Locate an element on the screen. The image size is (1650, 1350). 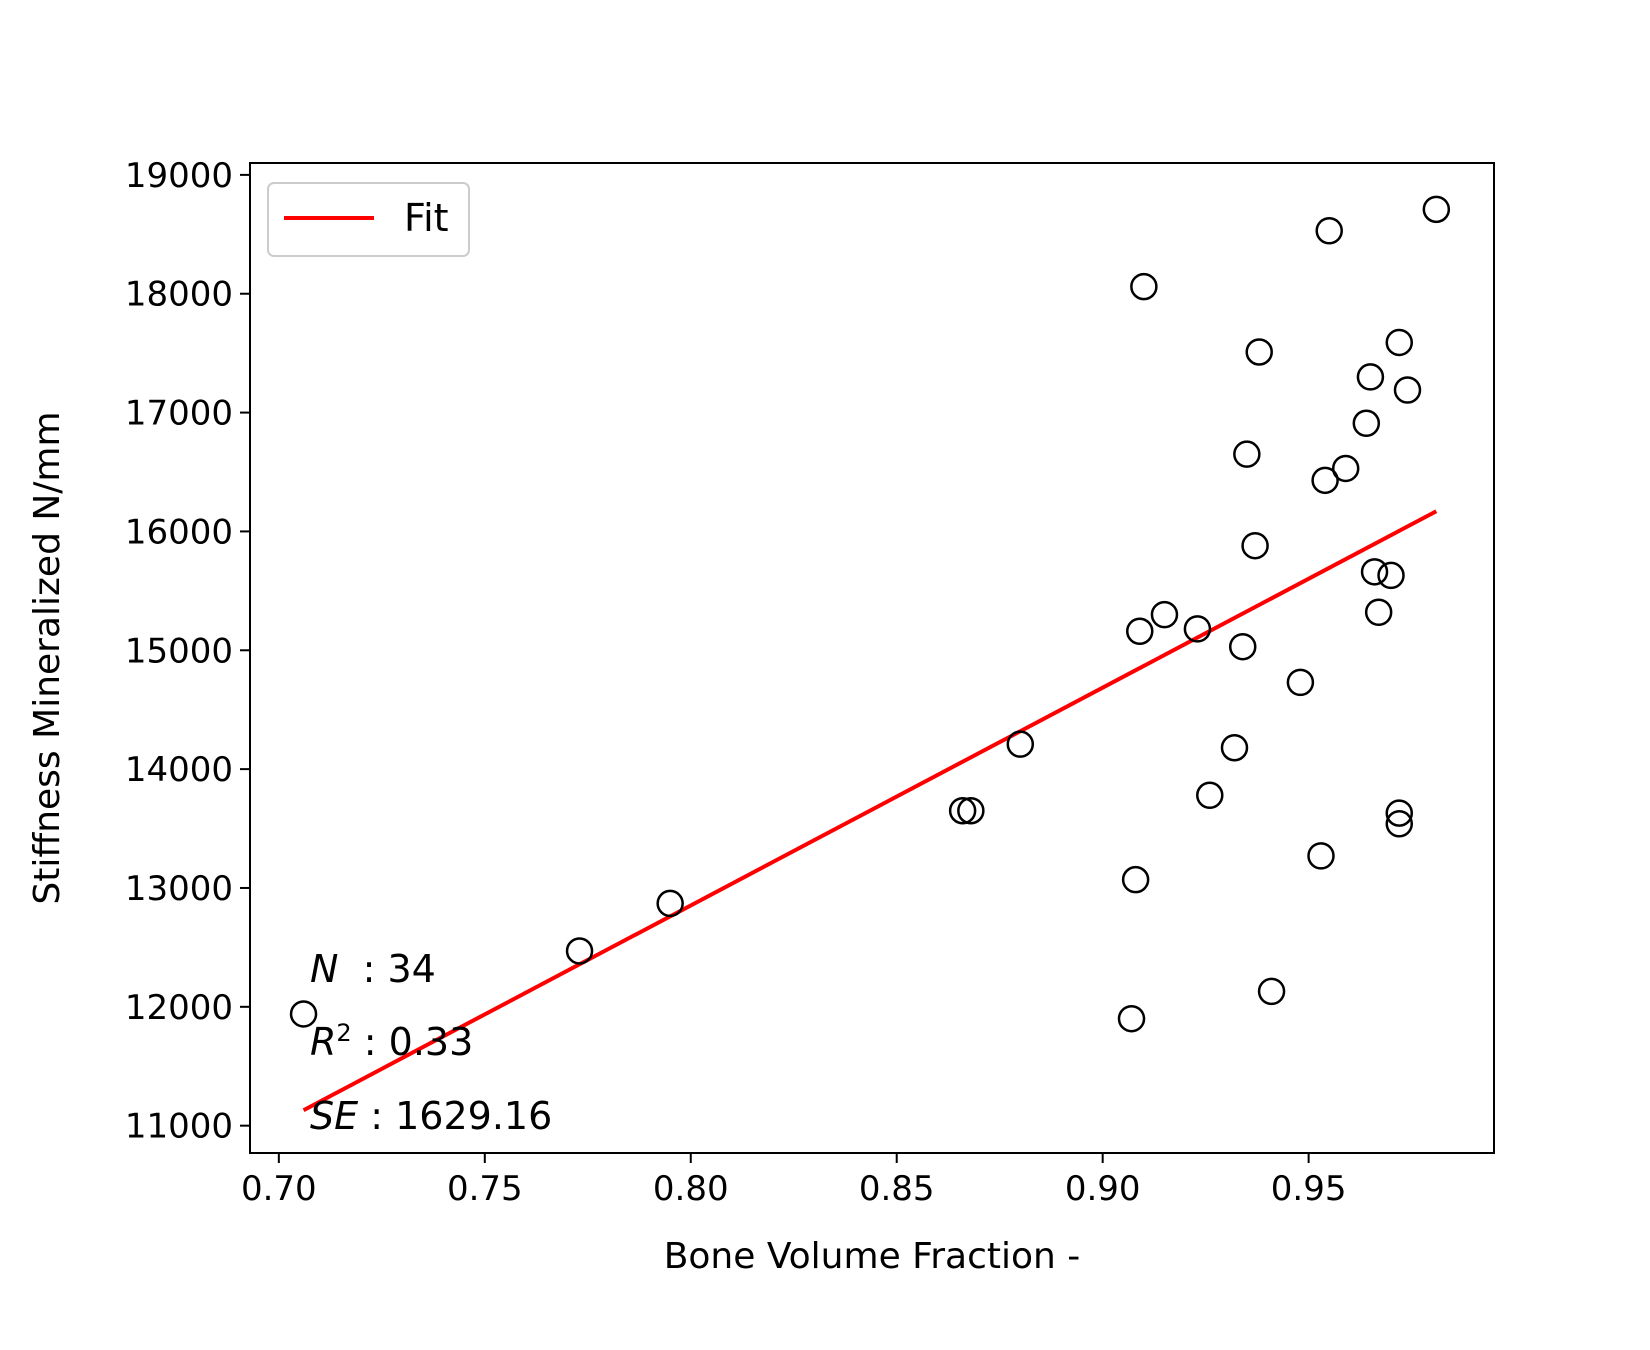
stat-se-label: SE is located at coordinates (334, 1116).